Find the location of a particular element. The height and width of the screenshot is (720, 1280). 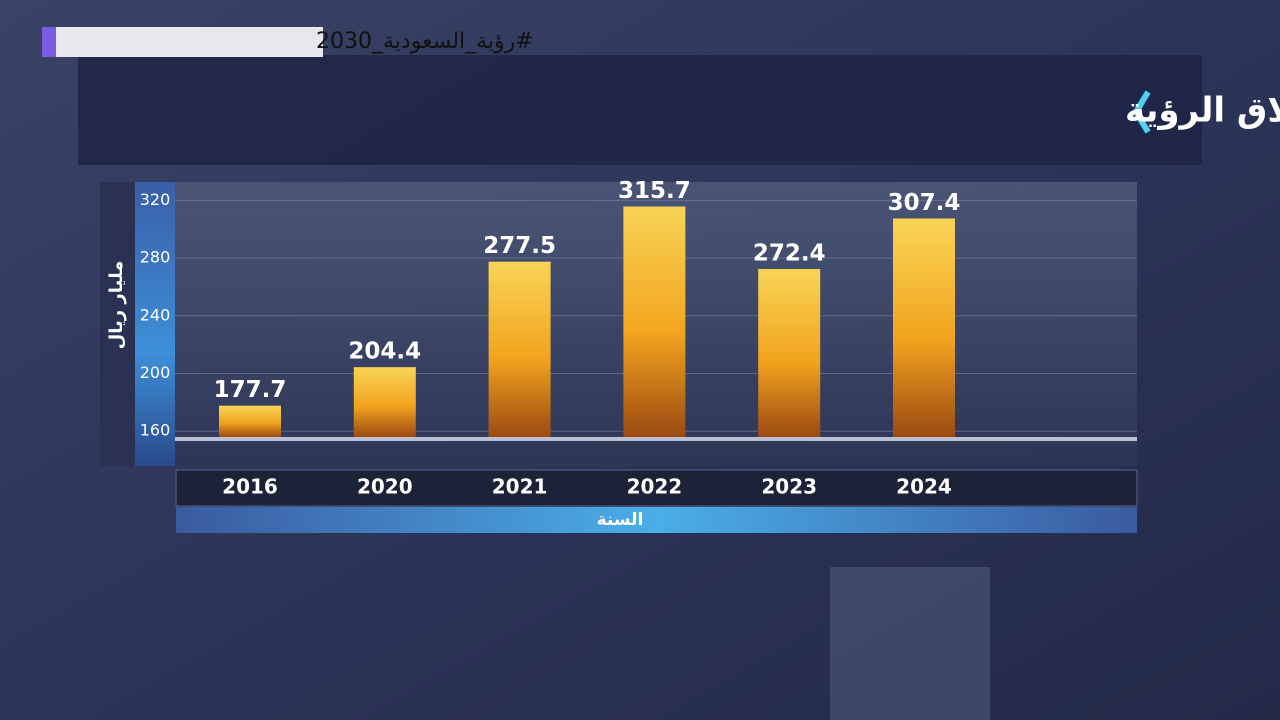

x-tick-label: 2023 is located at coordinates (789, 487).